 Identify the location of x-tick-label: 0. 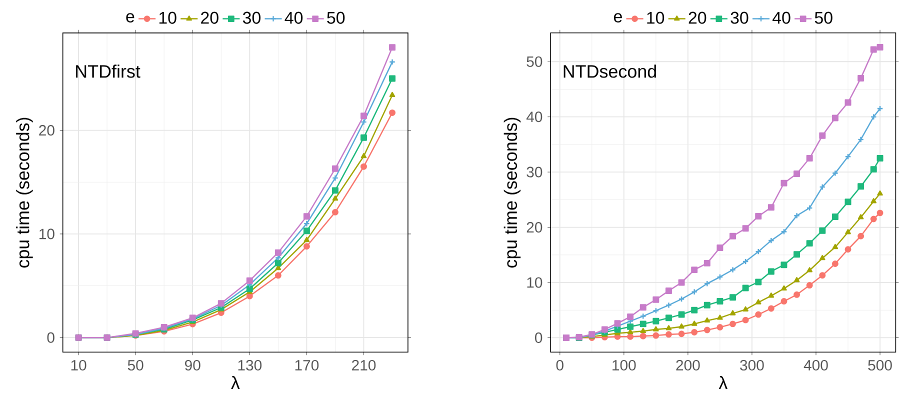
(560, 365).